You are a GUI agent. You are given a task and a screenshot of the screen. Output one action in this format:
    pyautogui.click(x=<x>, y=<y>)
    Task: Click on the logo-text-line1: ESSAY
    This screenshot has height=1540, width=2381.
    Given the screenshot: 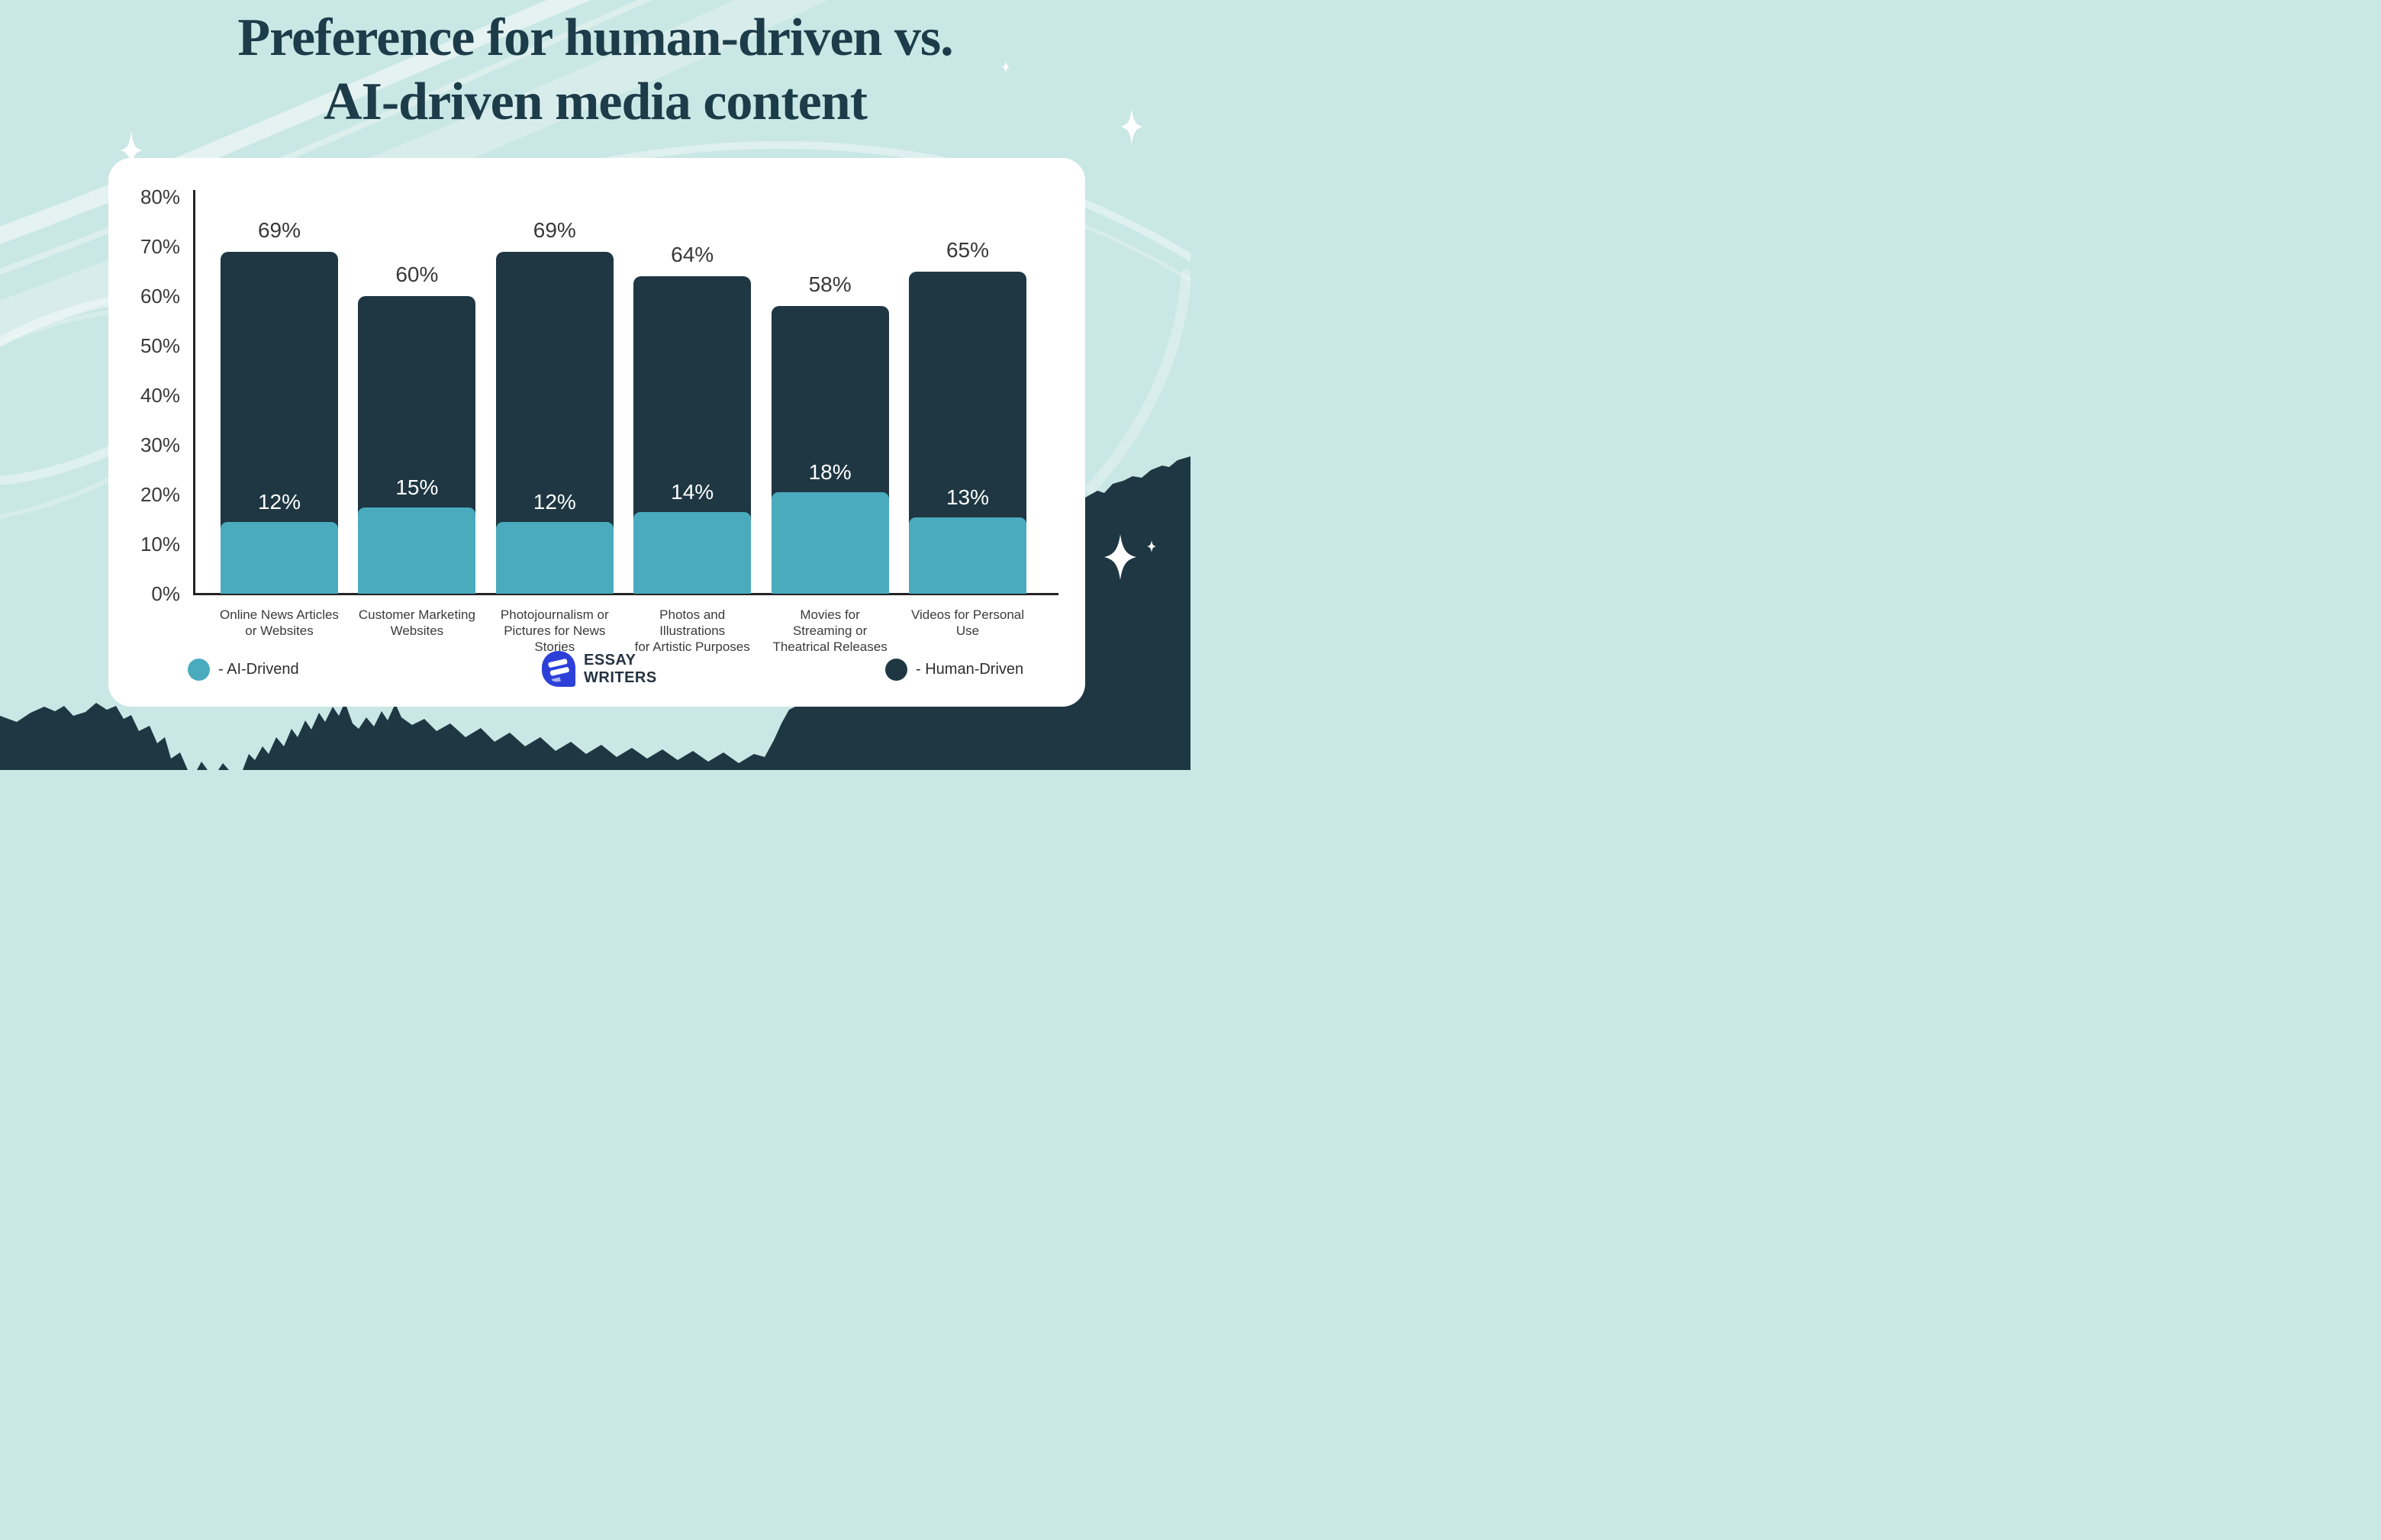 What is the action you would take?
    pyautogui.click(x=610, y=660)
    